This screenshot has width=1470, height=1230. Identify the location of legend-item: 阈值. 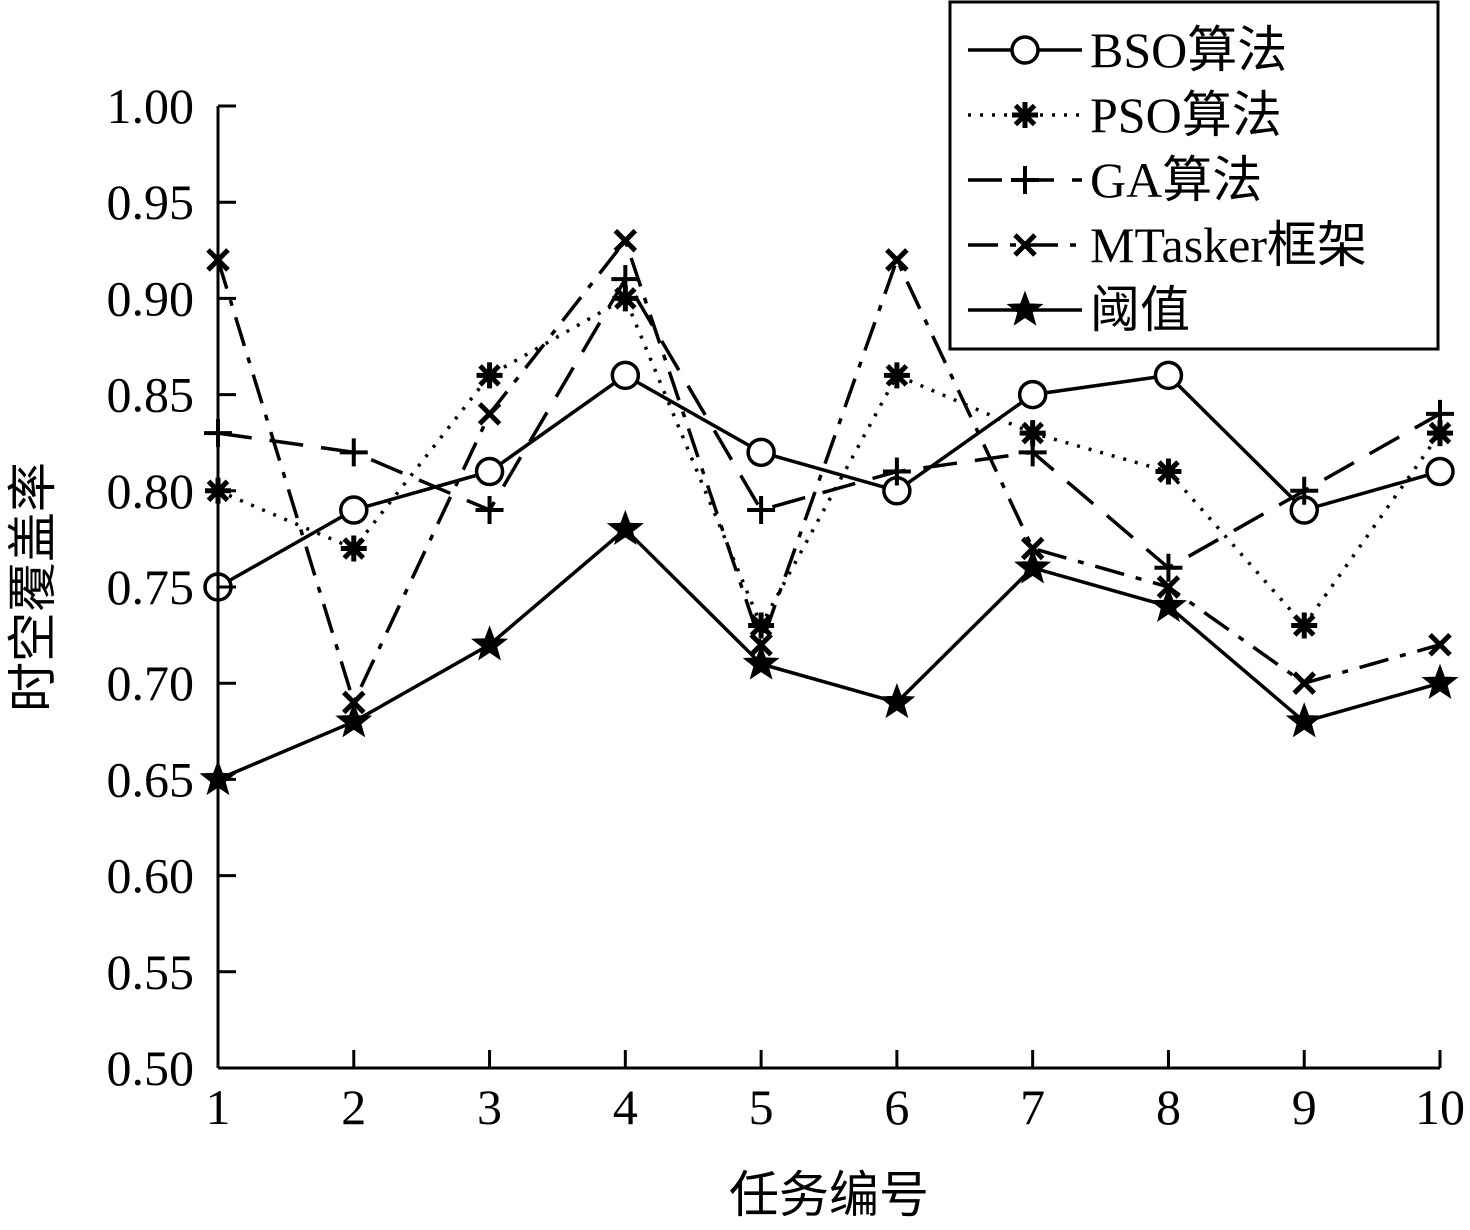
(1079, 310).